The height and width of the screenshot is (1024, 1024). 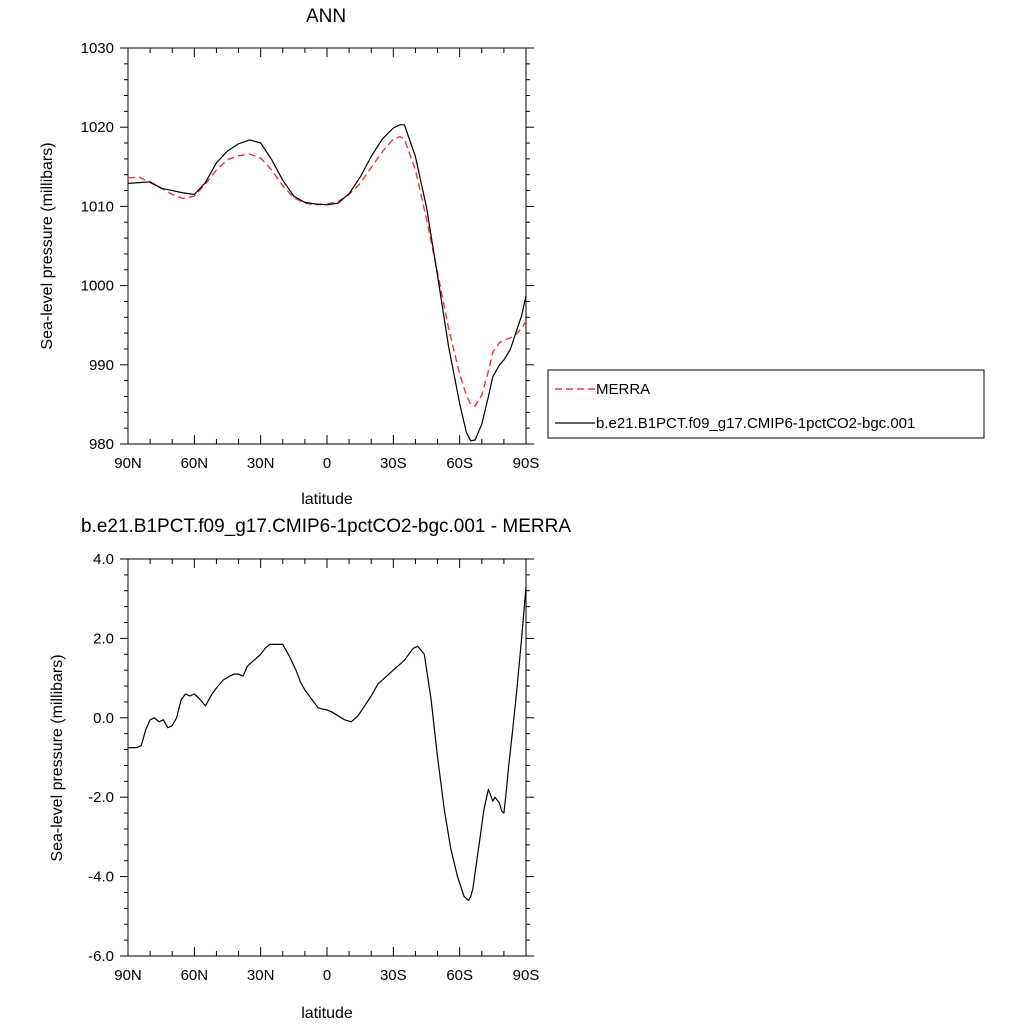 I want to click on y-tick-label: 980, so click(x=101, y=444).